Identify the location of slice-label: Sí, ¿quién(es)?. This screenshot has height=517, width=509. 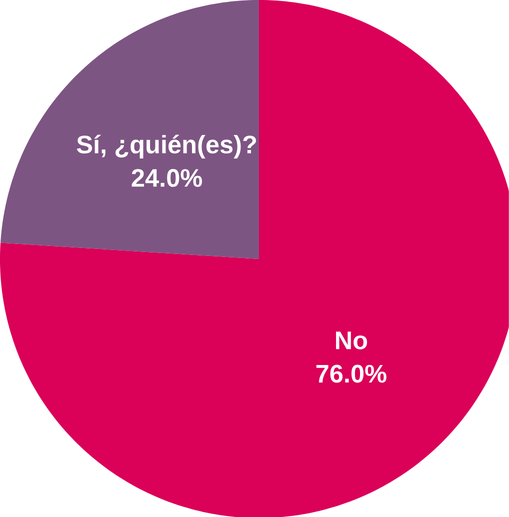
(166, 146).